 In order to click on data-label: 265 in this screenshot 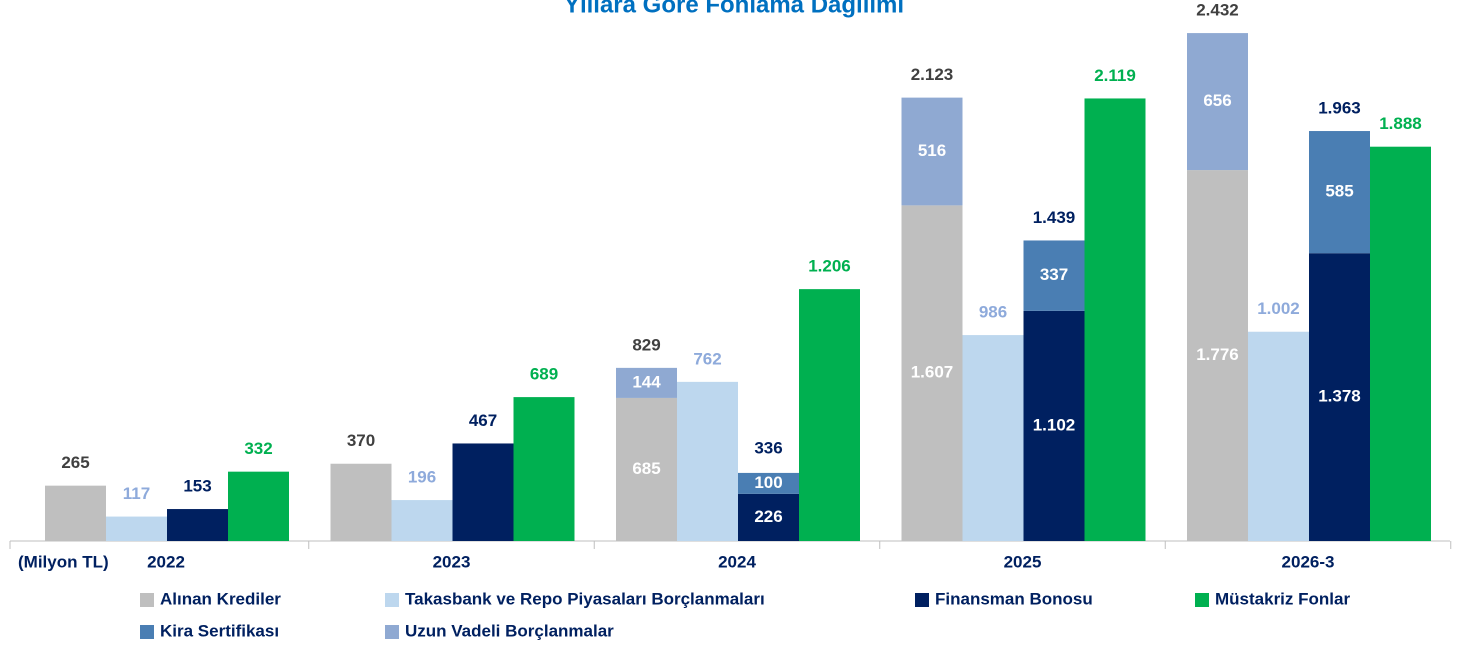, I will do `click(75, 462)`.